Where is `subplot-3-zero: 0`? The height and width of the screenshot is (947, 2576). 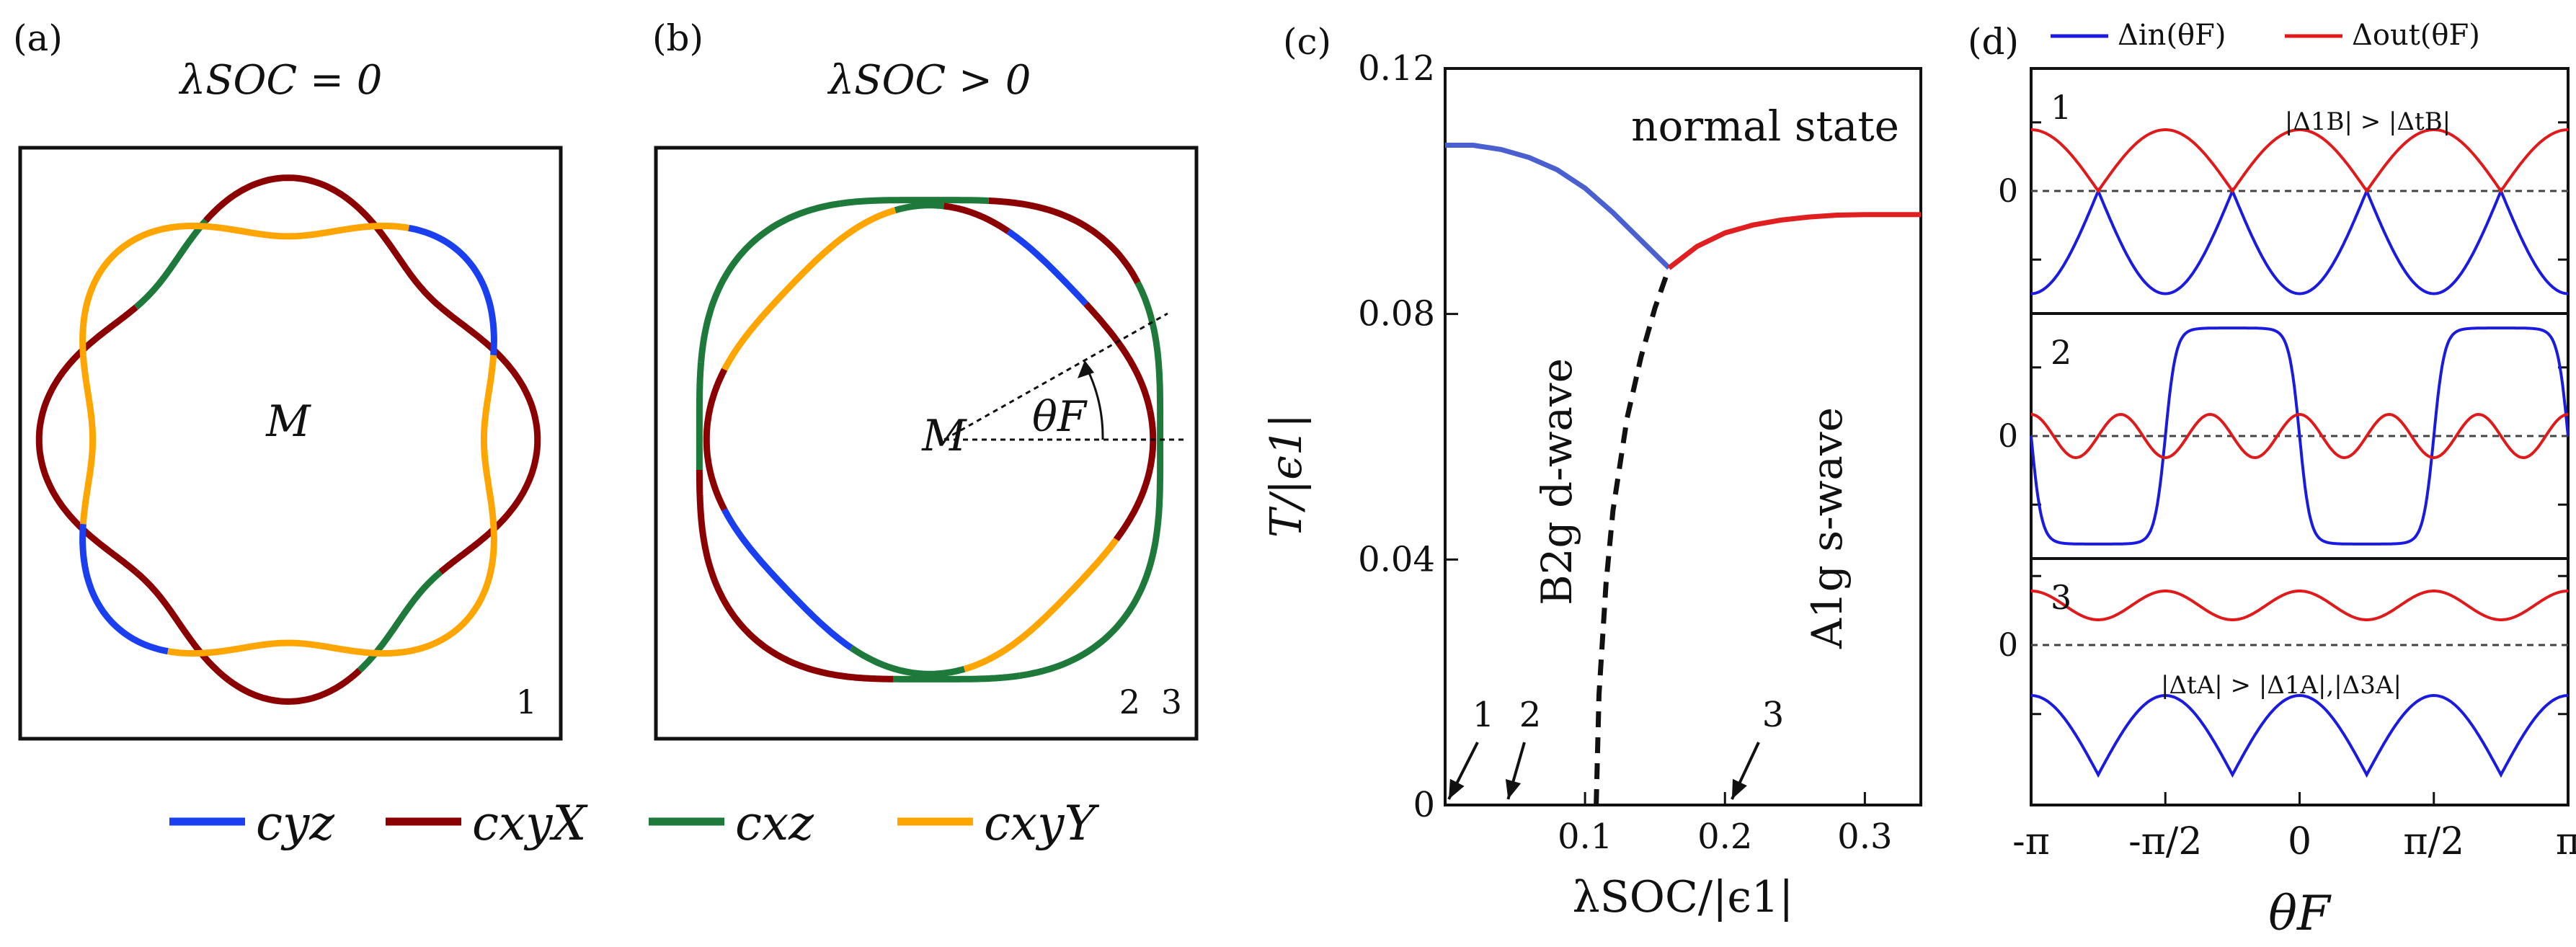
subplot-3-zero: 0 is located at coordinates (2008, 645).